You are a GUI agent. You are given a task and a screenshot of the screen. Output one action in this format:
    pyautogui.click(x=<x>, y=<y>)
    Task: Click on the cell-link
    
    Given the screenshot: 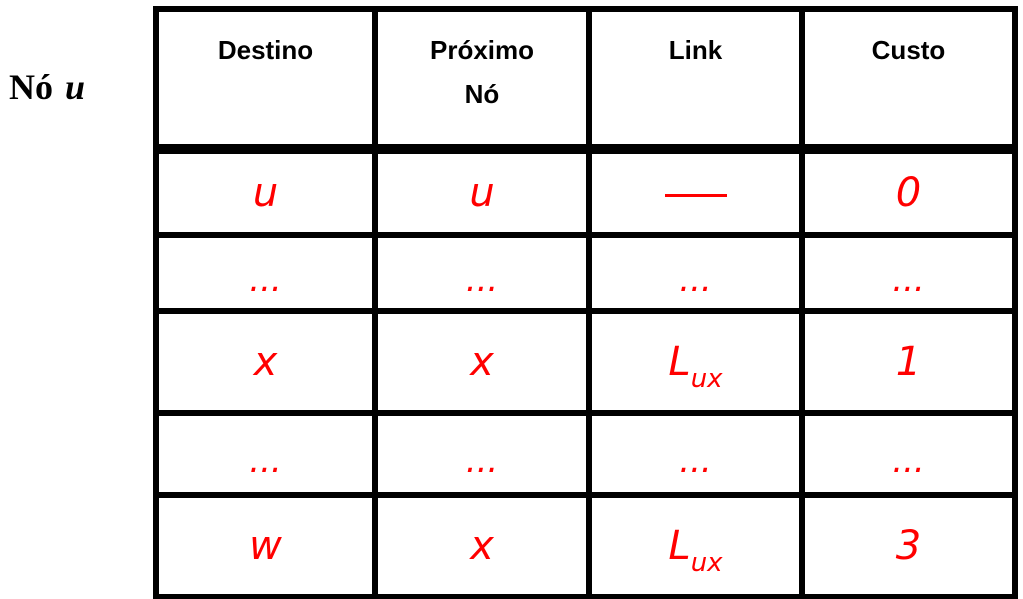 What is the action you would take?
    pyautogui.click(x=698, y=196)
    